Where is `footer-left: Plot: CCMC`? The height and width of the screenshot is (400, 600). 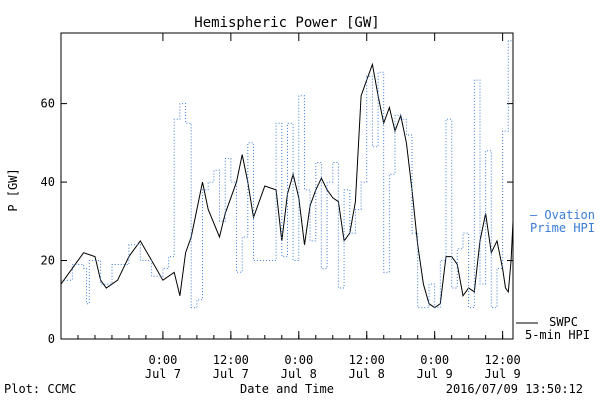 footer-left: Plot: CCMC is located at coordinates (40, 389).